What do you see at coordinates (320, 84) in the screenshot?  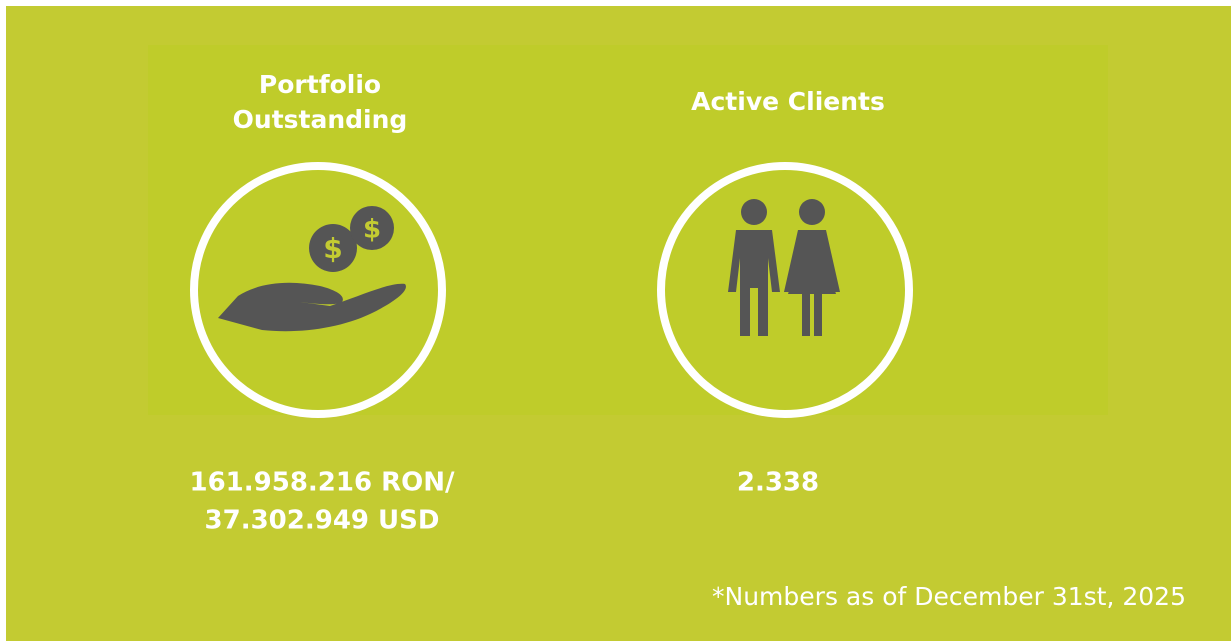 I see `stat-title: Portfolio` at bounding box center [320, 84].